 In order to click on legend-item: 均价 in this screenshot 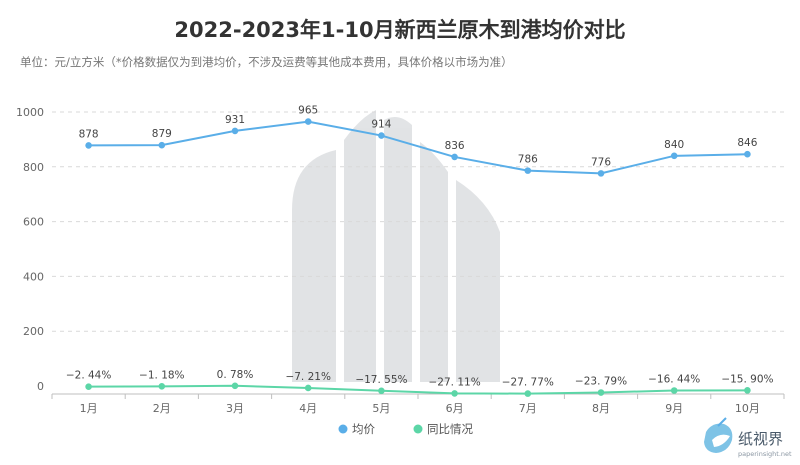, I will do `click(357, 429)`.